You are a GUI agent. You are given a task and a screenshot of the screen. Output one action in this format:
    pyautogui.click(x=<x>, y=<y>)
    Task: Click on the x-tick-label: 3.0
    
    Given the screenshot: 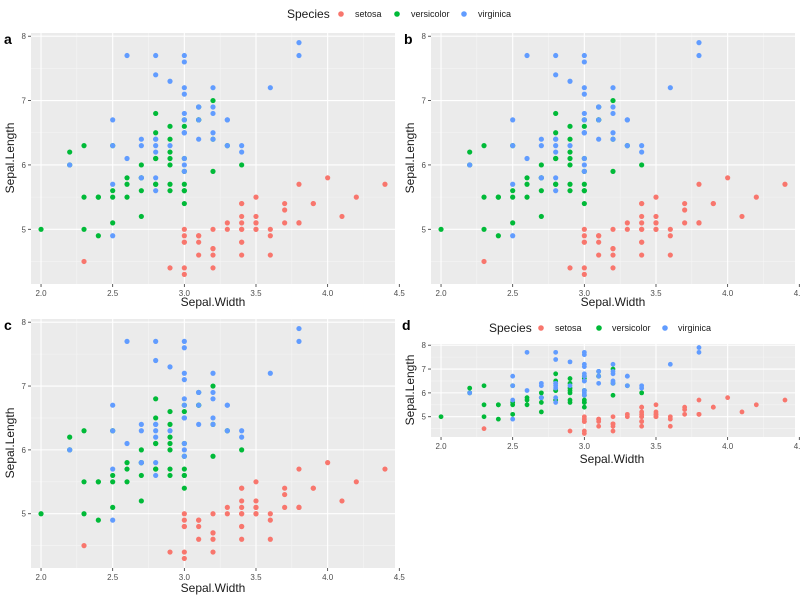 What is the action you would take?
    pyautogui.click(x=185, y=293)
    